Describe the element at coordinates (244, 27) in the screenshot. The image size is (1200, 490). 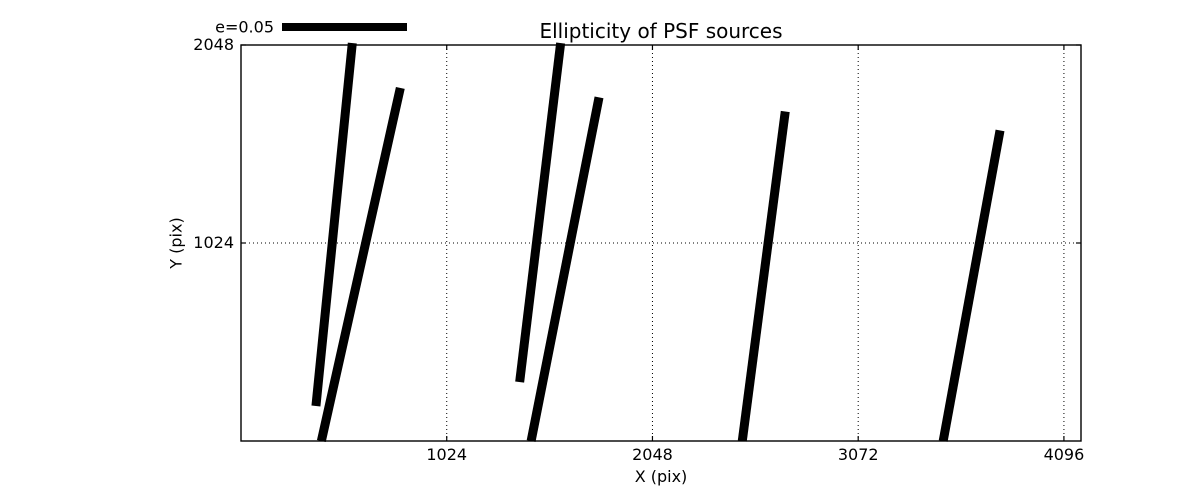
I see `legend-label: e=0.05` at that location.